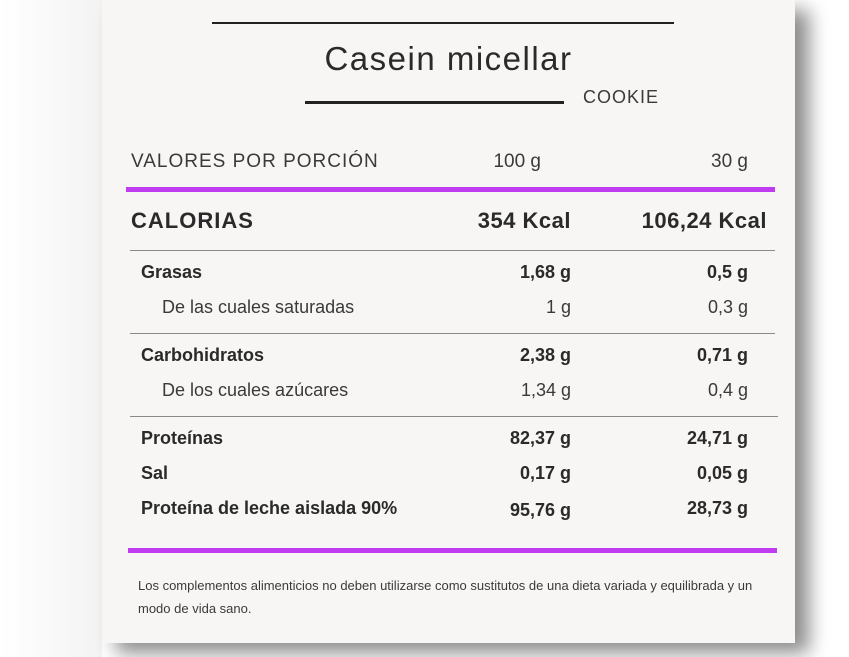  Describe the element at coordinates (192, 220) in the screenshot. I see `calories-label: CALORIAS` at that location.